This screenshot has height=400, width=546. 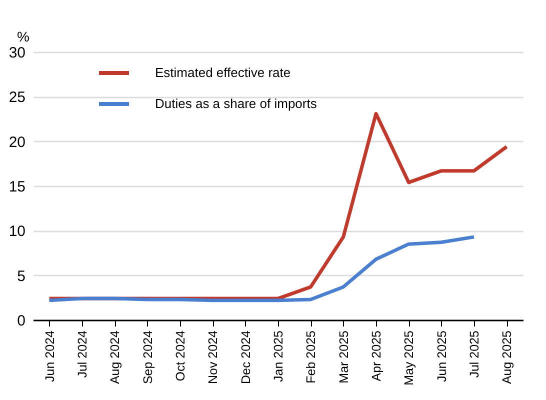 I want to click on x-tick-label: Jun 2025, so click(x=441, y=356).